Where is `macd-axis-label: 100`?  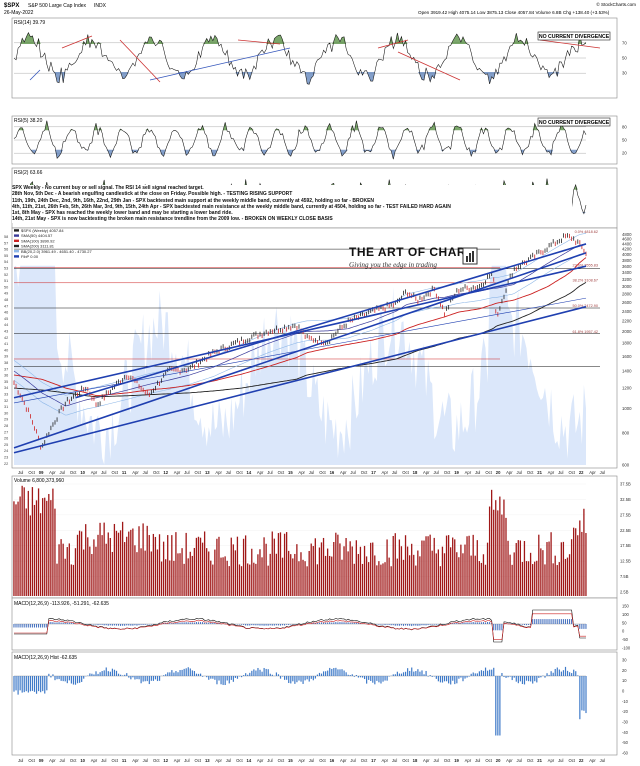 macd-axis-label: 100 is located at coordinates (626, 614).